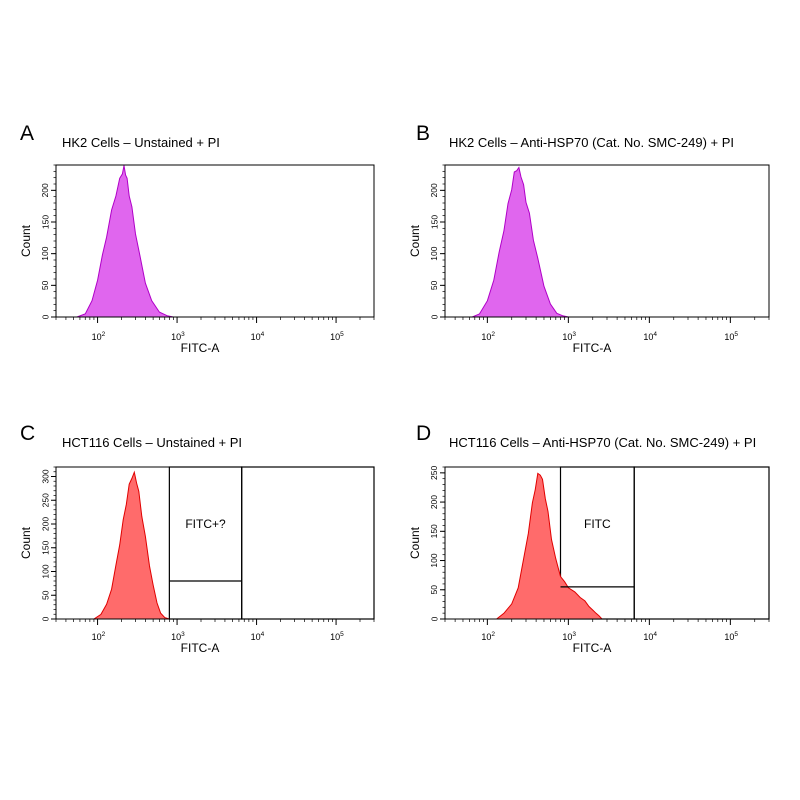  Describe the element at coordinates (131, 545) in the screenshot. I see `panel-c-histogram` at that location.